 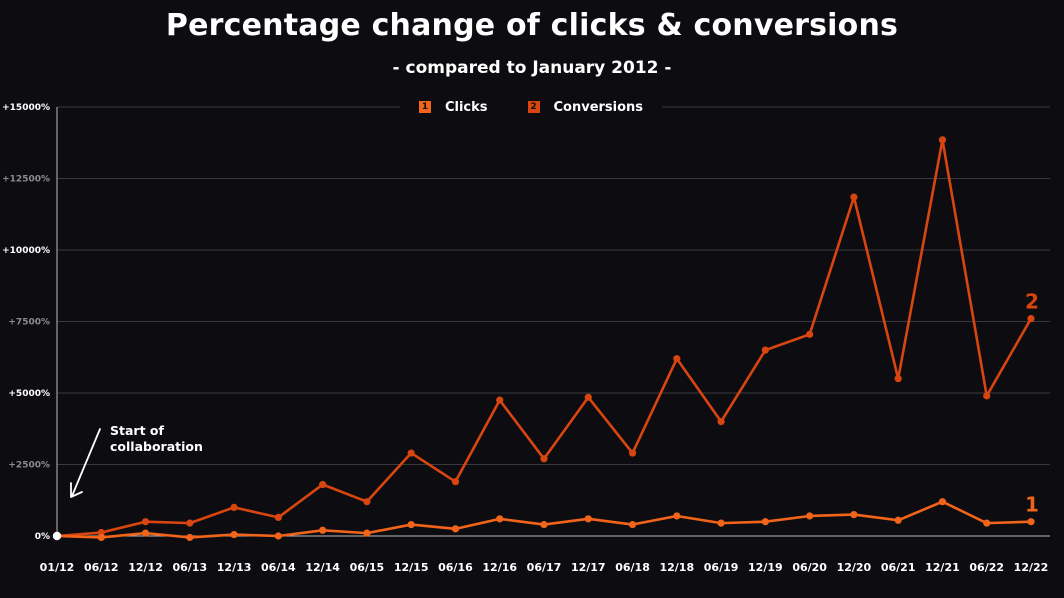 I want to click on legend: 1 Clicks 2 Conversions, so click(x=531, y=107).